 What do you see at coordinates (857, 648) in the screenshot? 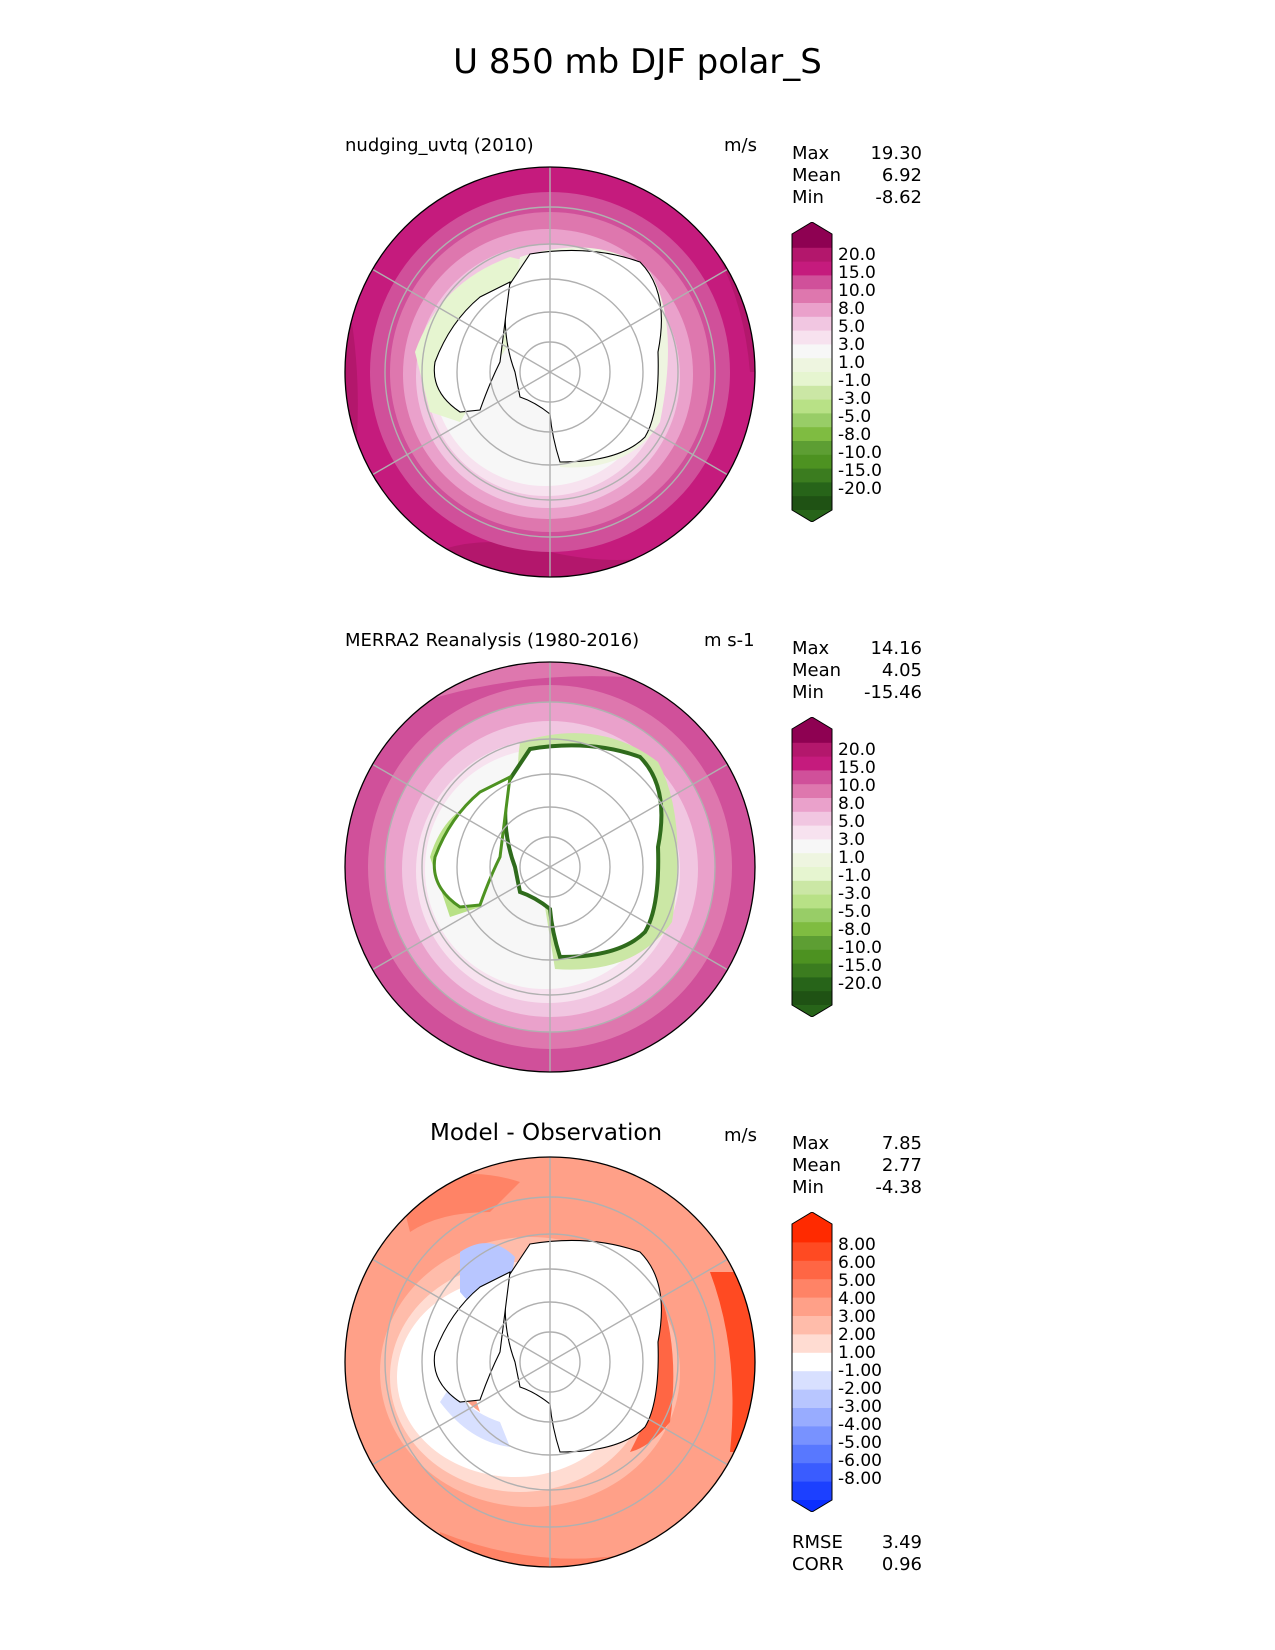
I see `stat-max: Max 14.16` at bounding box center [857, 648].